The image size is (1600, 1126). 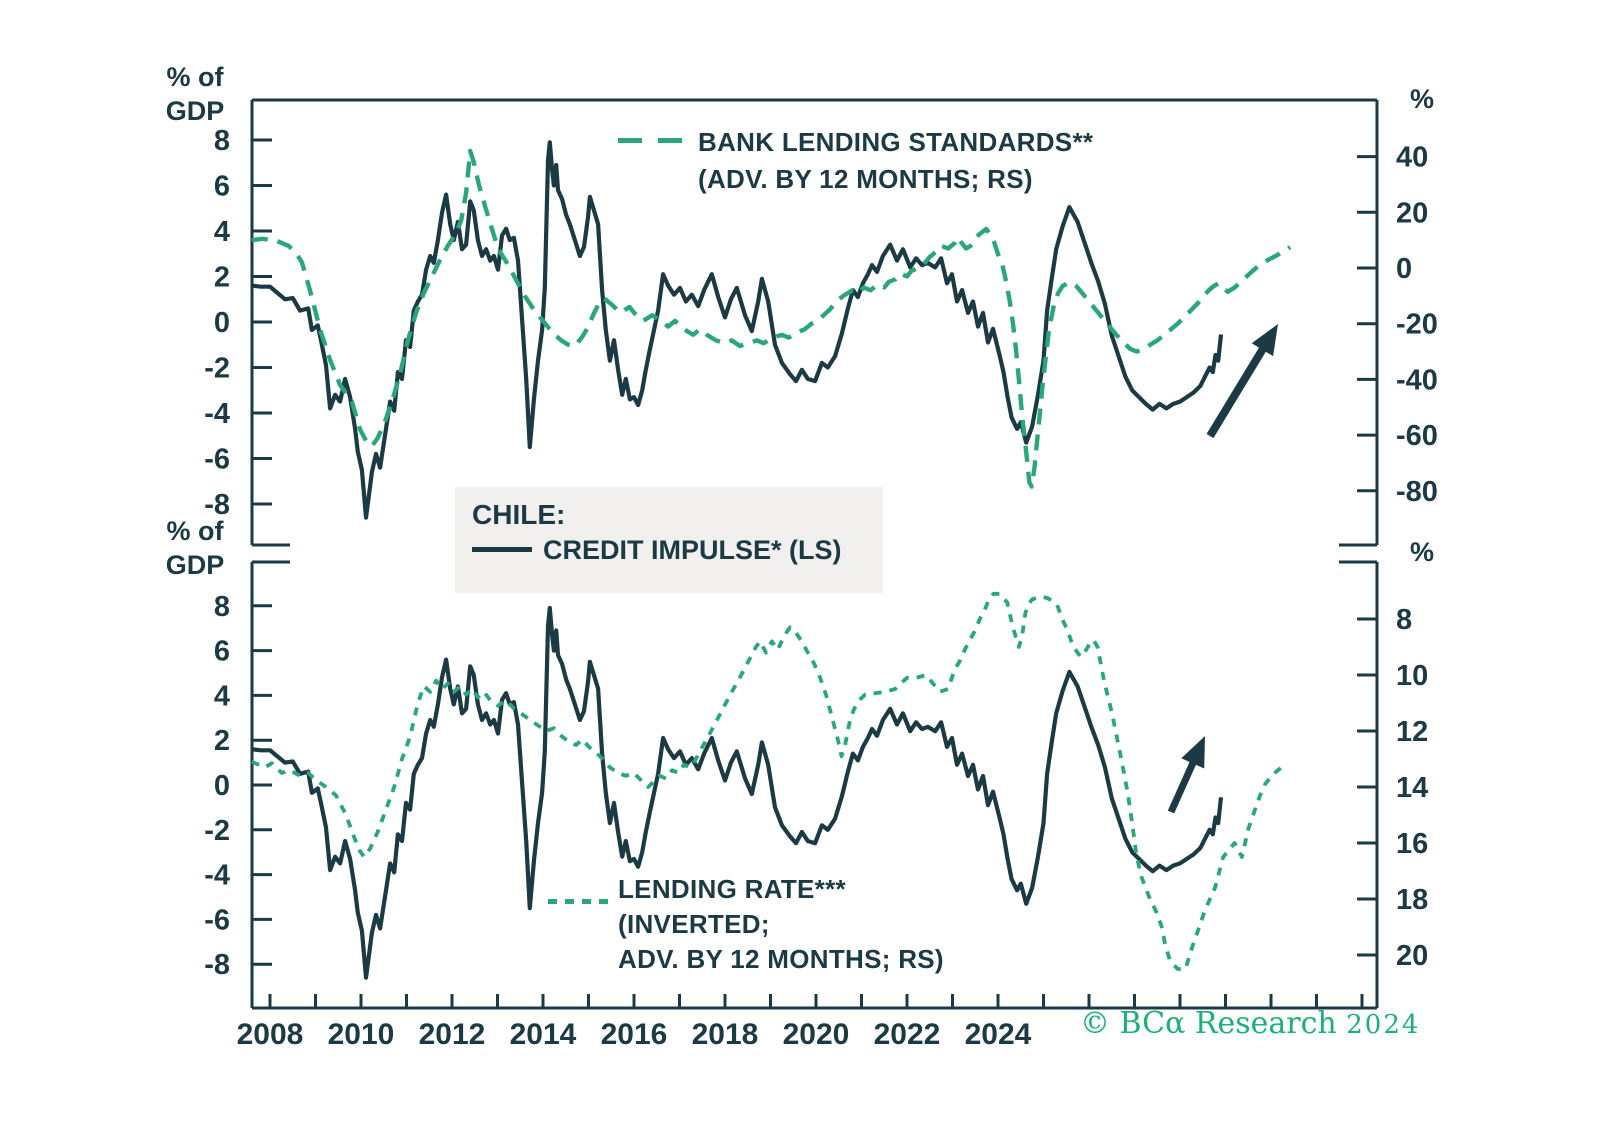 What do you see at coordinates (816, 1034) in the screenshot?
I see `x-axis-year-label: 2020` at bounding box center [816, 1034].